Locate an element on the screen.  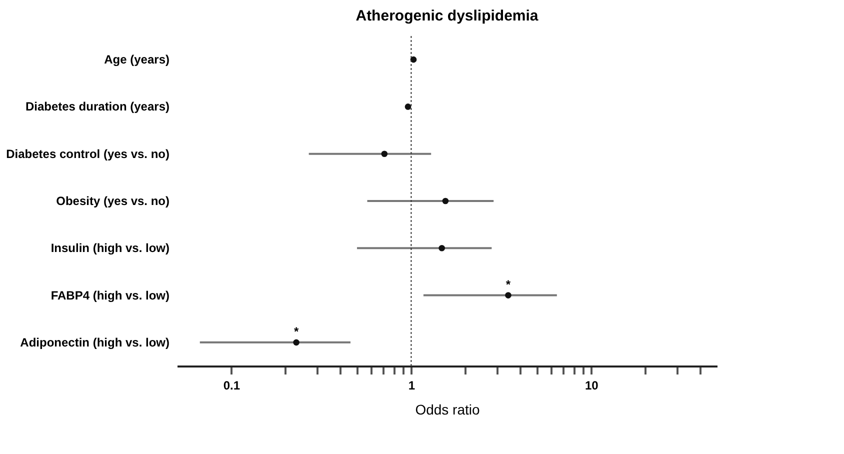
y-tick-label: Adiponectin (high vs. low) is located at coordinates (95, 342).